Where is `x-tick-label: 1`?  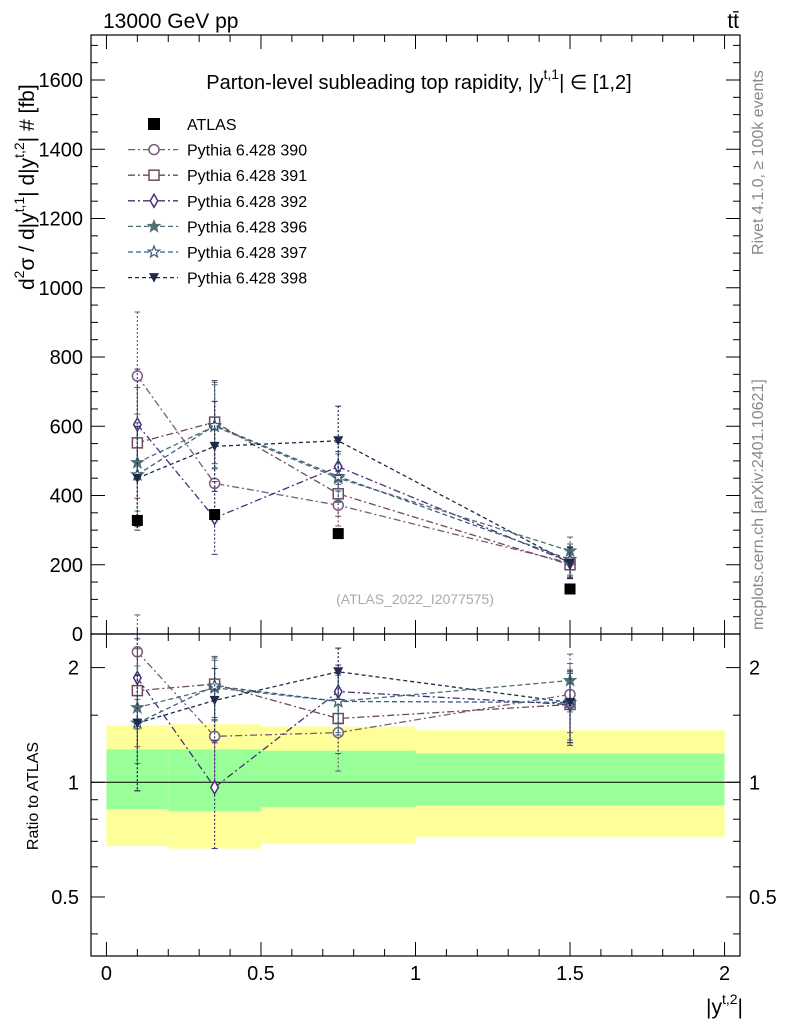
x-tick-label: 1 is located at coordinates (415, 974).